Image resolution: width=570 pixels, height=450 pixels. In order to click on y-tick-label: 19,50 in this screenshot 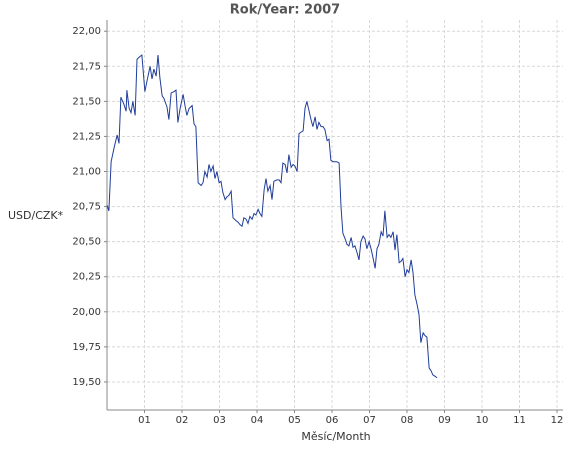, I will do `click(86, 382)`.